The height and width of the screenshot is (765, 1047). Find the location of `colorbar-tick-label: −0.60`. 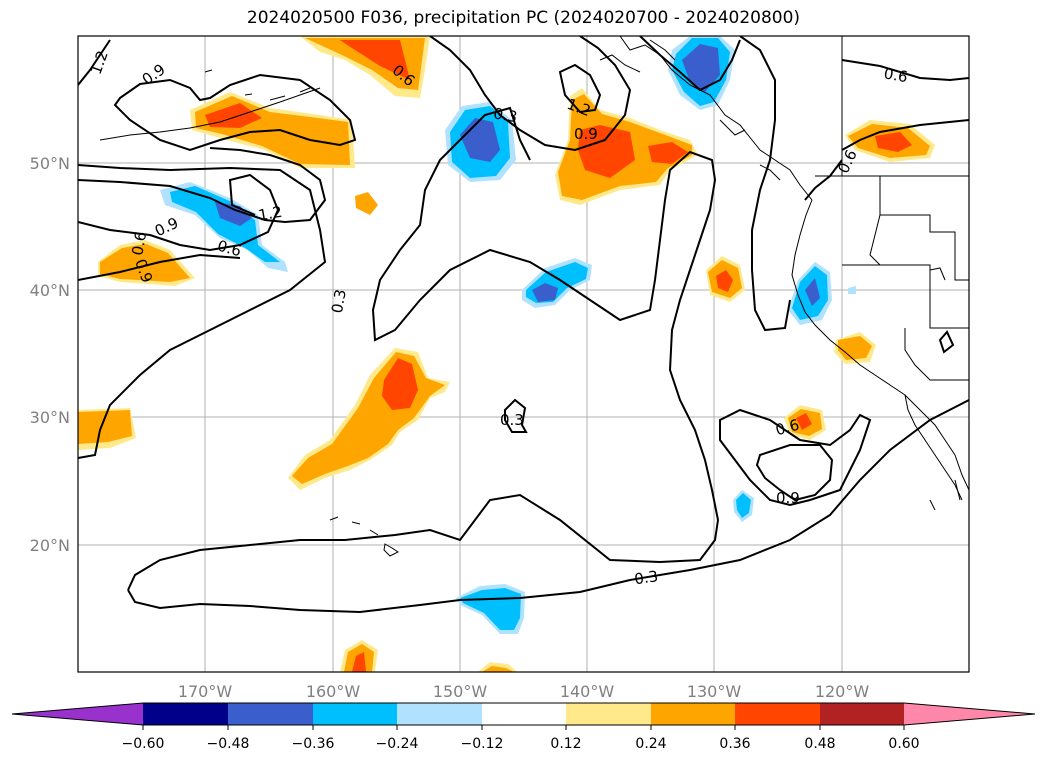

colorbar-tick-label: −0.60 is located at coordinates (143, 744).